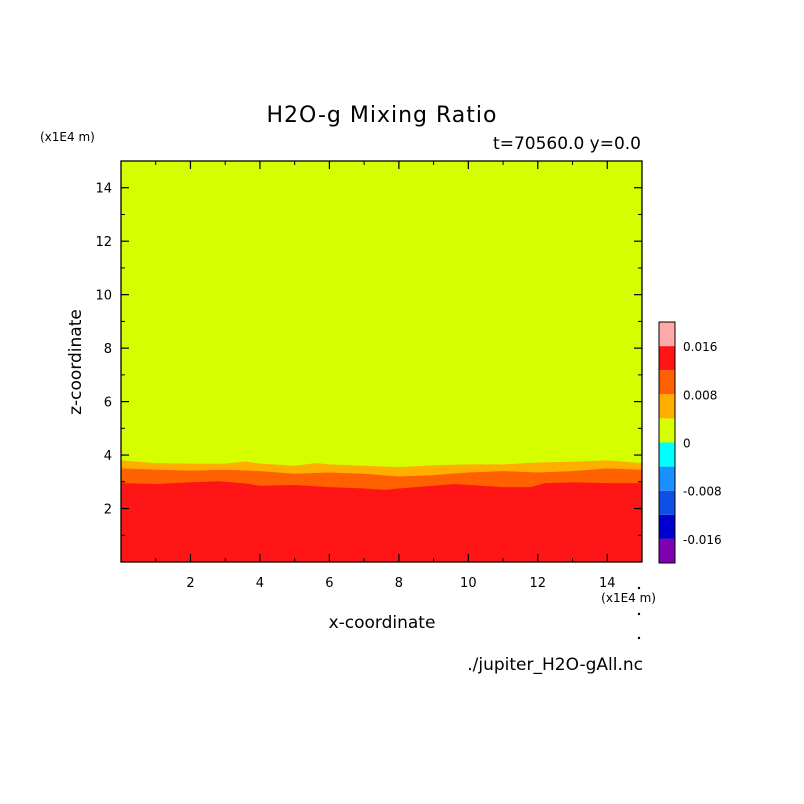 This screenshot has height=804, width=804. I want to click on chart-title: H2O-g Mixing Ratio, so click(382, 115).